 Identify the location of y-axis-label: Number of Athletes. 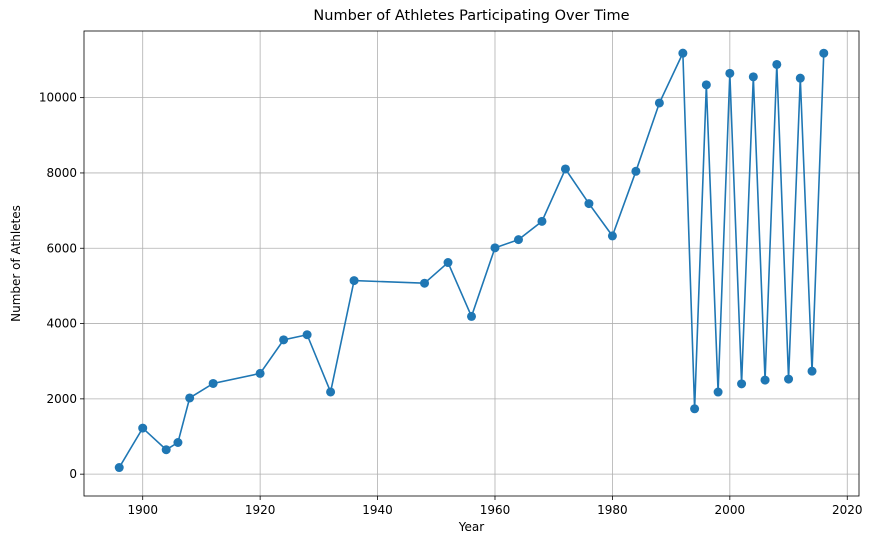
(16, 263).